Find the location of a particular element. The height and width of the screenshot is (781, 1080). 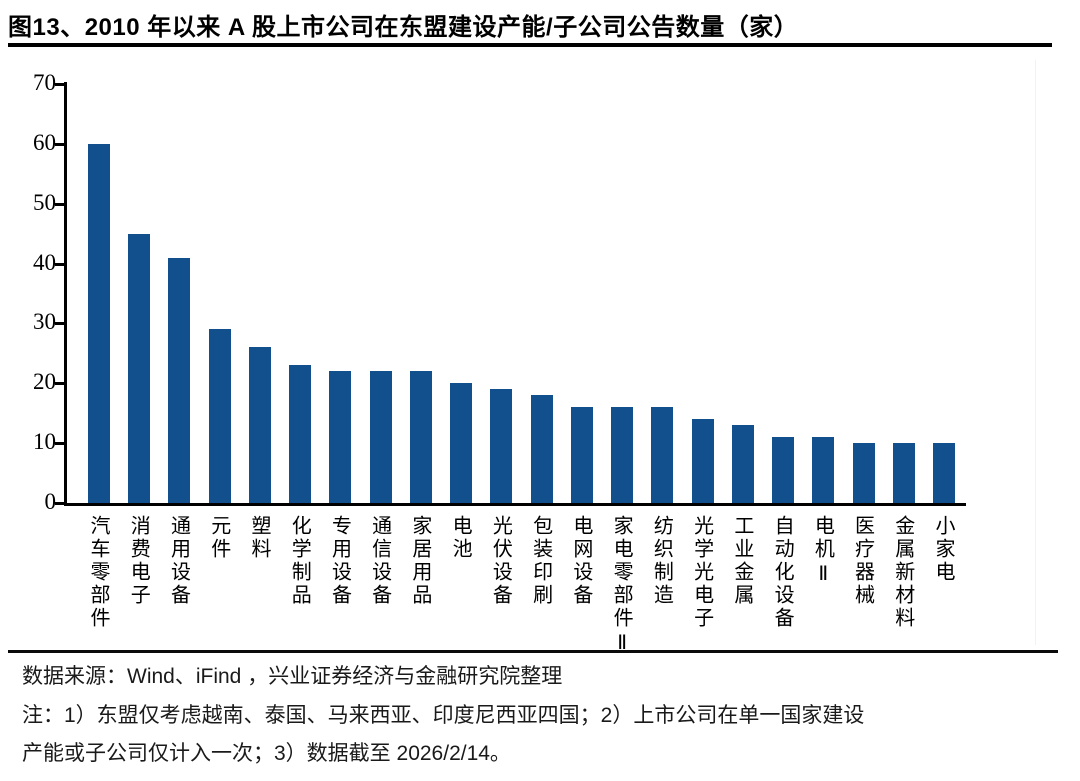

x-axis-label: 家居用品 is located at coordinates (419, 561).